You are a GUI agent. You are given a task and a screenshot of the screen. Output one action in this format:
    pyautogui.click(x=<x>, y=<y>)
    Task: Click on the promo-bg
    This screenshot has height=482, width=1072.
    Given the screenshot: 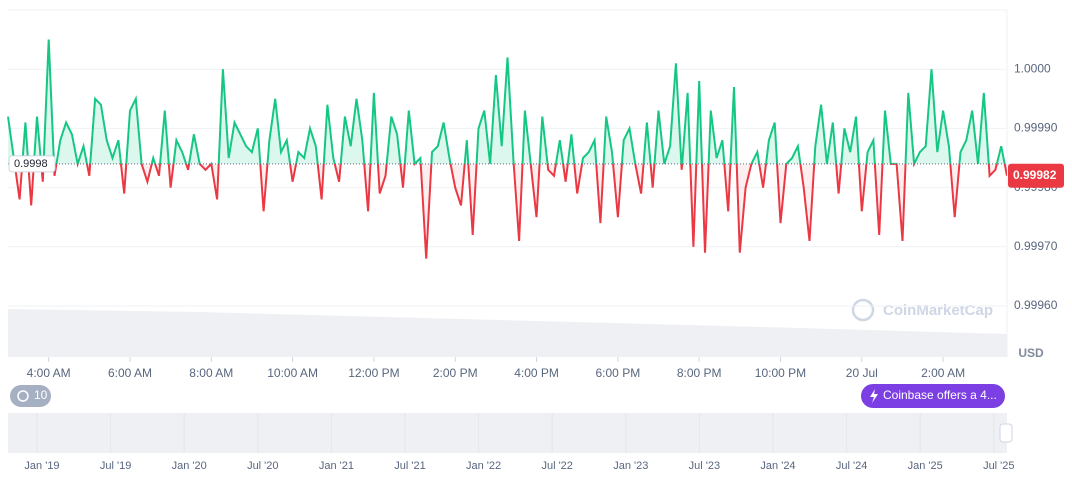 What is the action you would take?
    pyautogui.click(x=933, y=396)
    